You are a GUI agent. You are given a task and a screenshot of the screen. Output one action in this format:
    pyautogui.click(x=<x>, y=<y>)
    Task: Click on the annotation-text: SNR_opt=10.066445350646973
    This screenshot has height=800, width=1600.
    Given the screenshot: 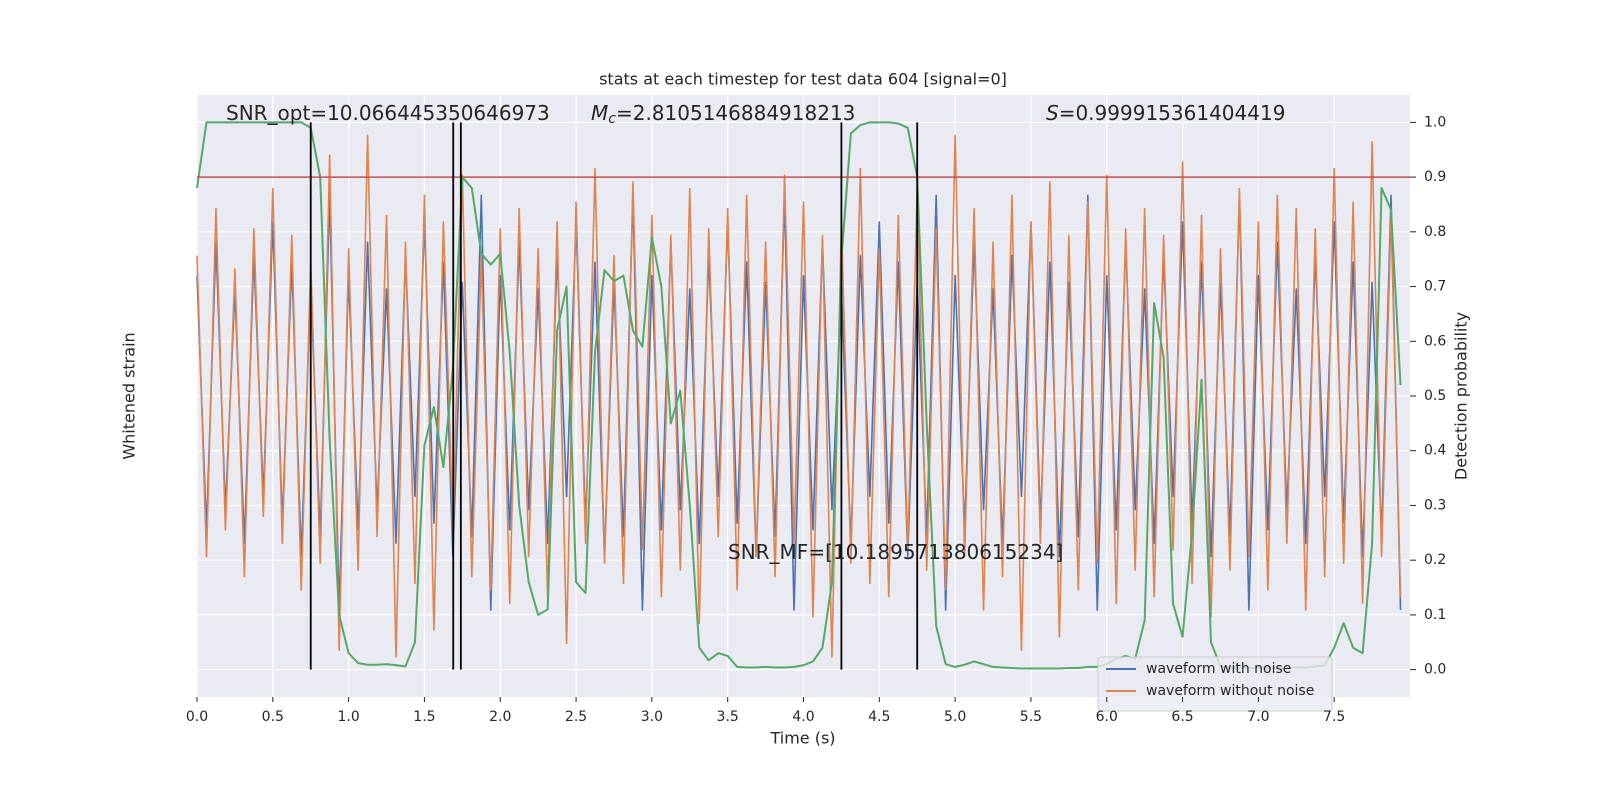 What is the action you would take?
    pyautogui.click(x=388, y=113)
    